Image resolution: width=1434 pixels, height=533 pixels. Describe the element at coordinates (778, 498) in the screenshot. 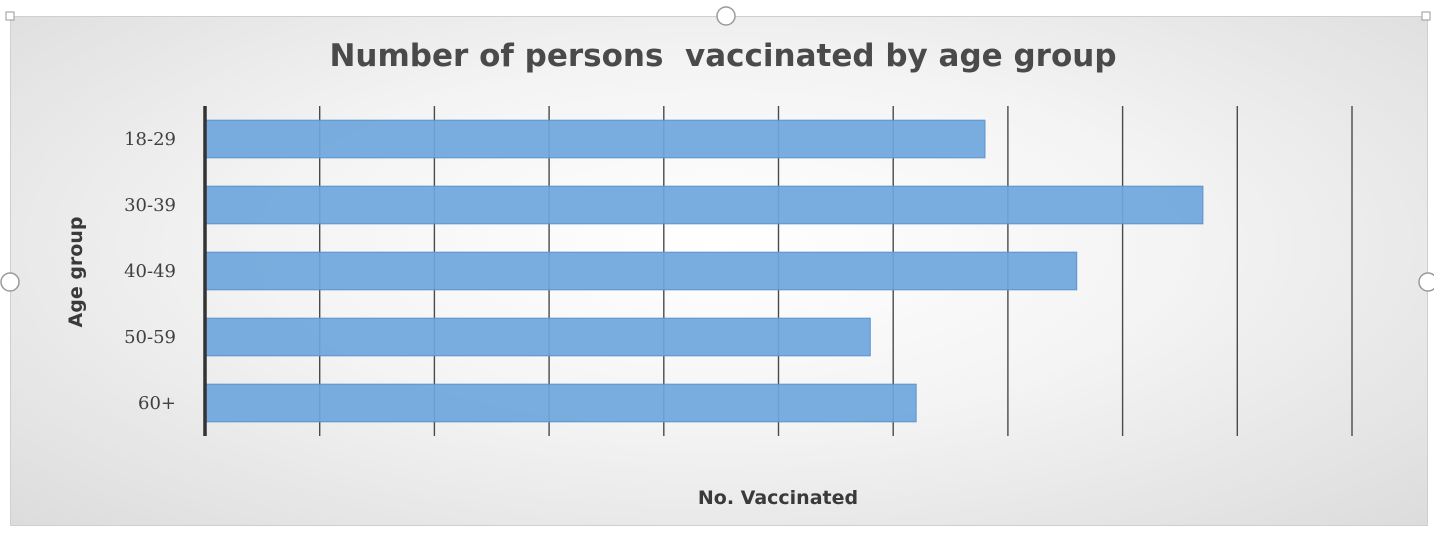

I see `x-axis-title: No. Vaccinated` at that location.